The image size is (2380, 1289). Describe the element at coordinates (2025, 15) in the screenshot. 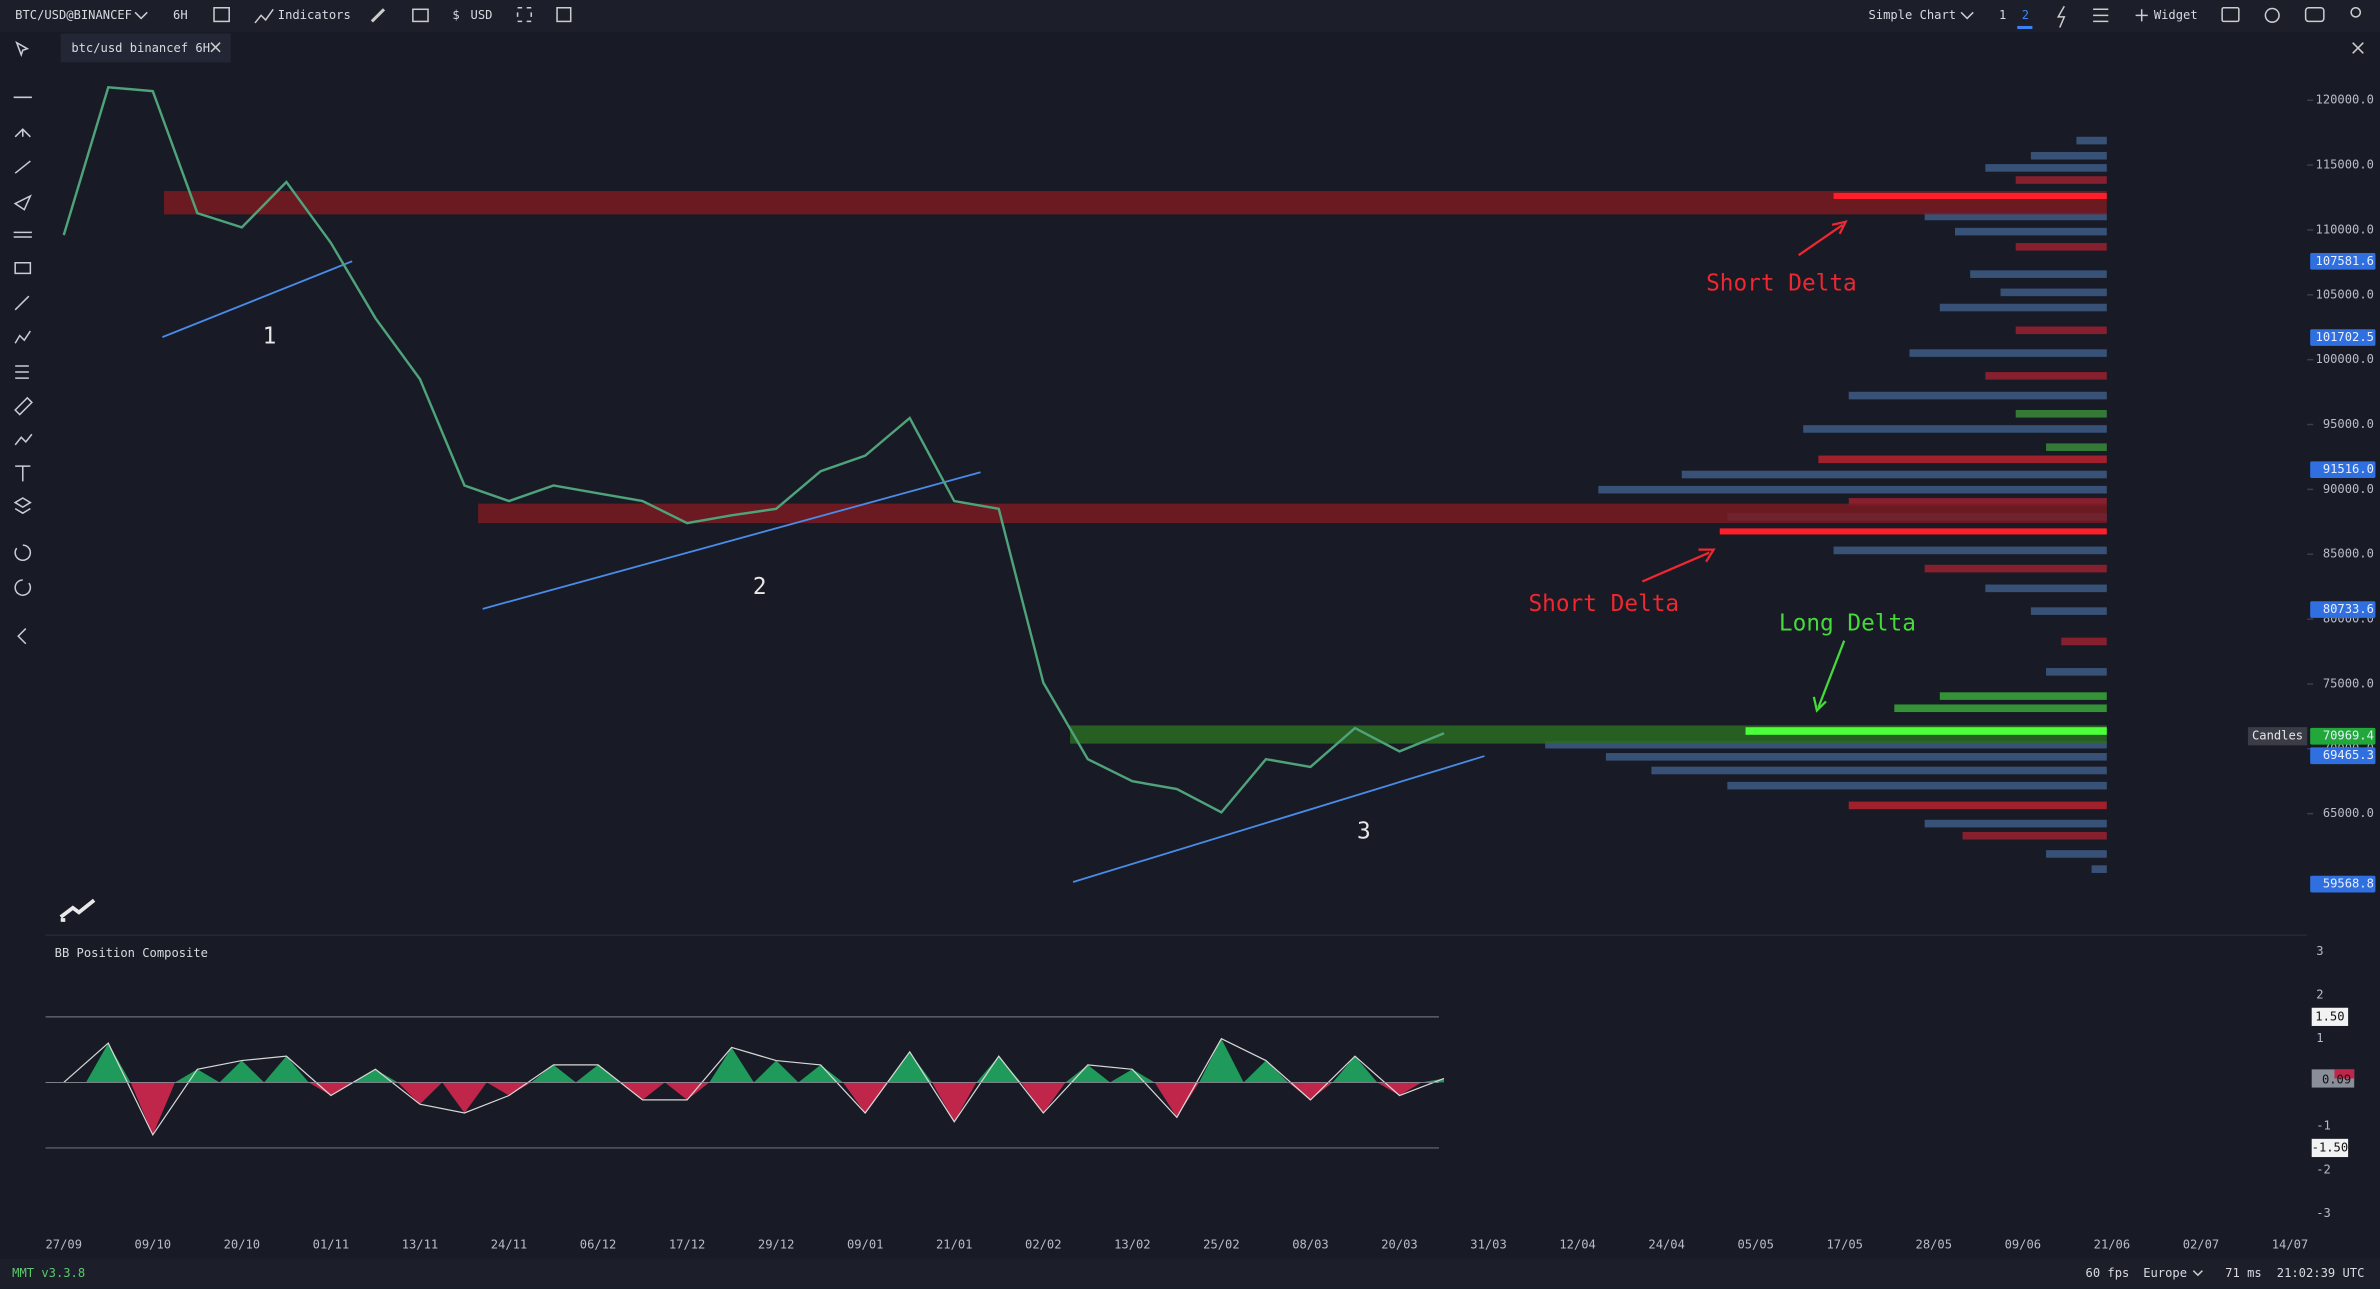

I see `layout-2: 2` at that location.